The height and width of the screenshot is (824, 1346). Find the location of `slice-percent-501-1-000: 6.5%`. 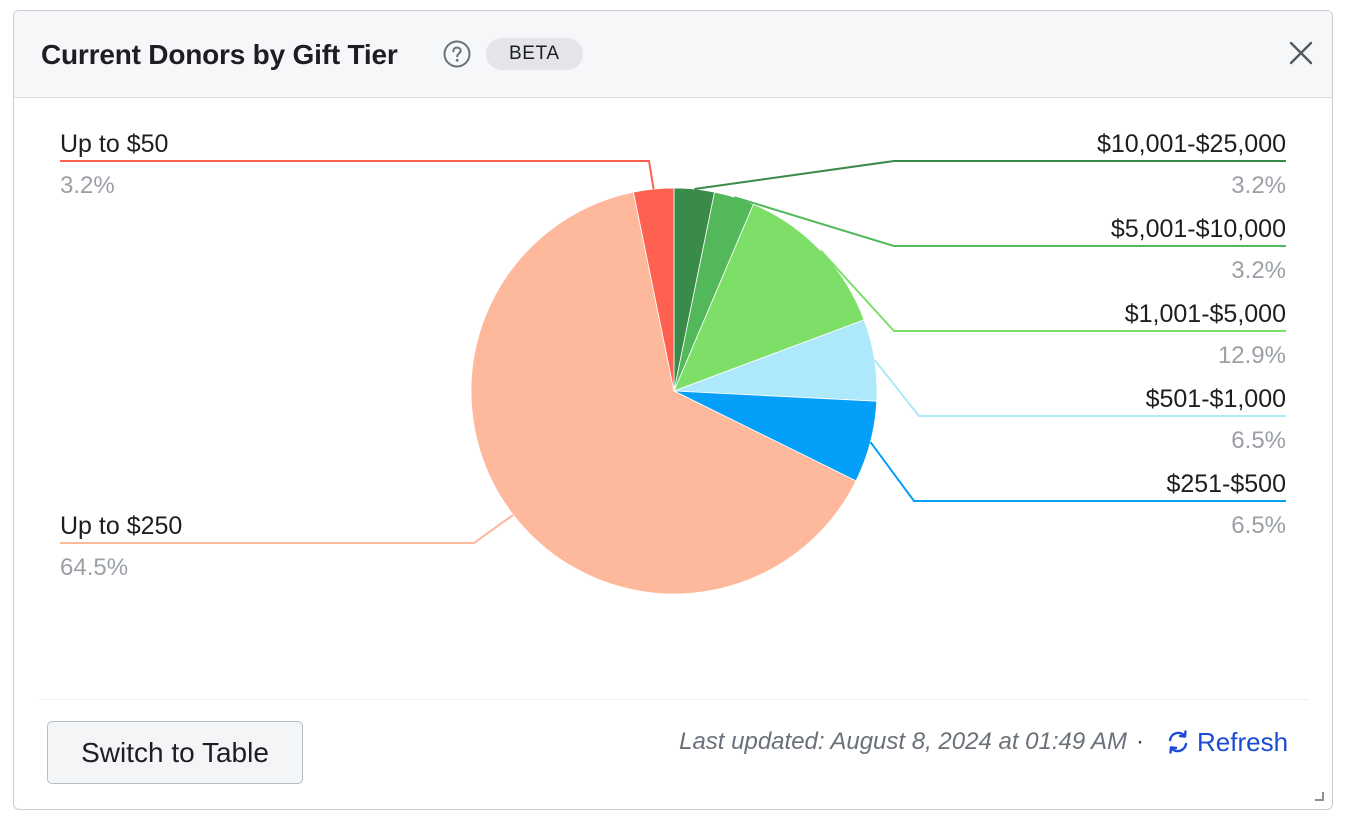

slice-percent-501-1-000: 6.5% is located at coordinates (1258, 440).